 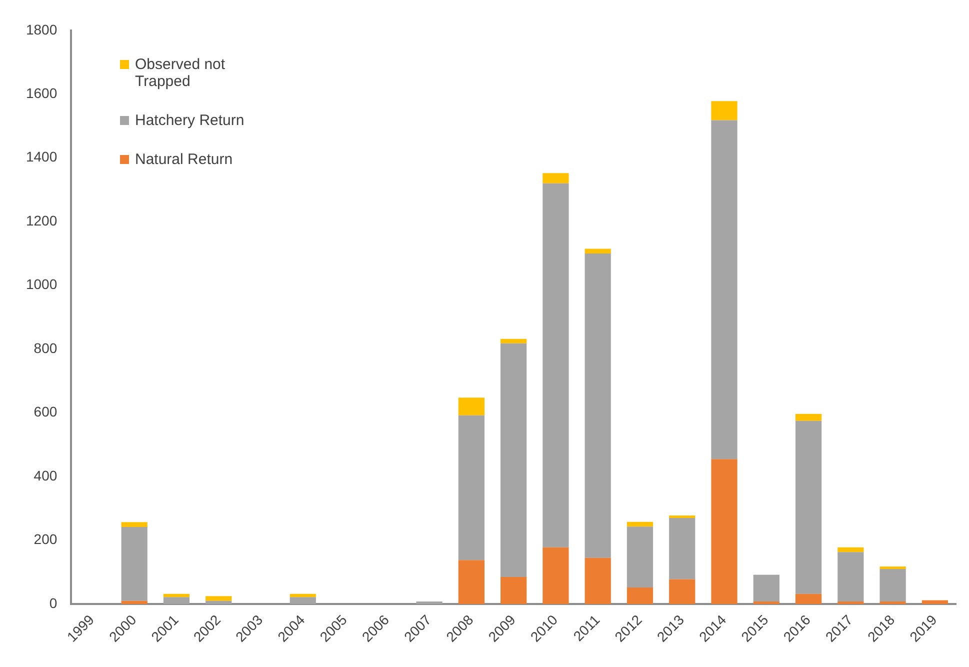 I want to click on y-tick-label: 800, so click(x=46, y=348).